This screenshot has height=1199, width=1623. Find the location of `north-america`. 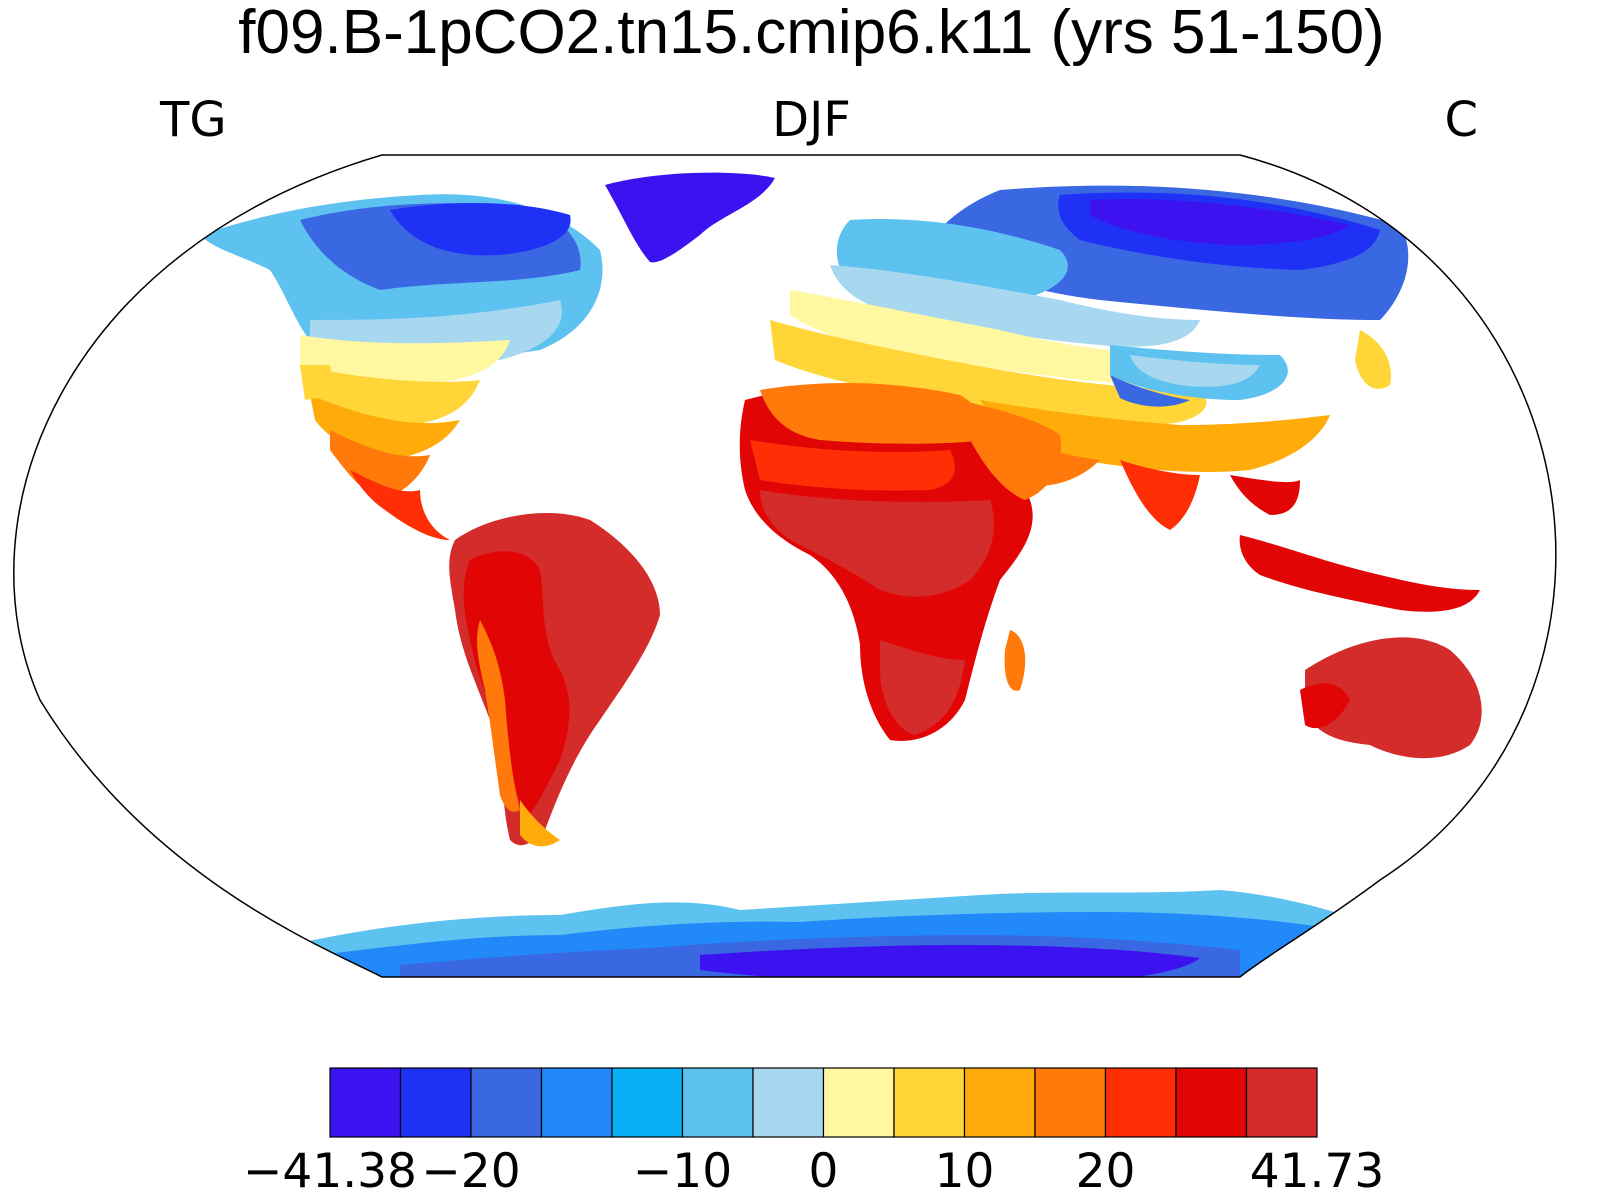

north-america is located at coordinates (401, 367).